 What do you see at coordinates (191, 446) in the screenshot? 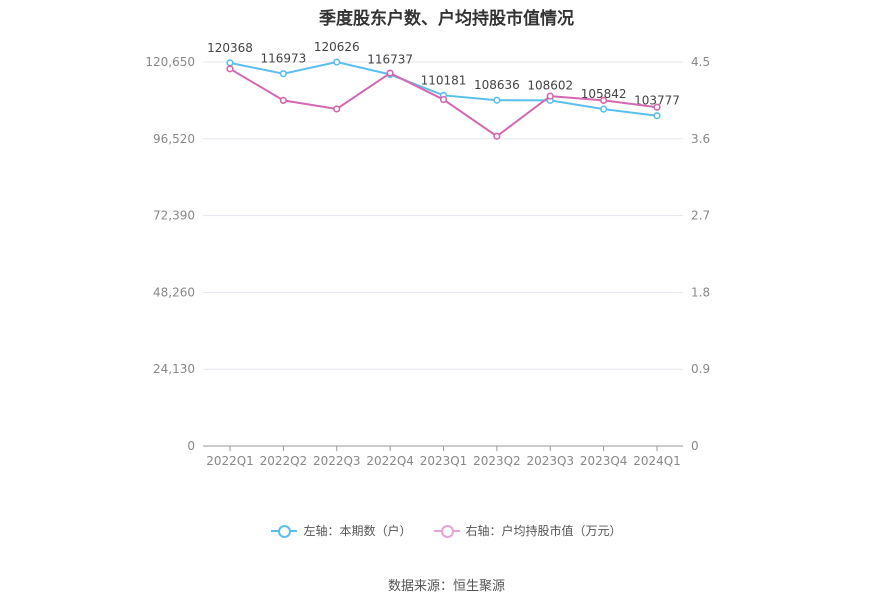
I see `left-axis-tick-label: 0` at bounding box center [191, 446].